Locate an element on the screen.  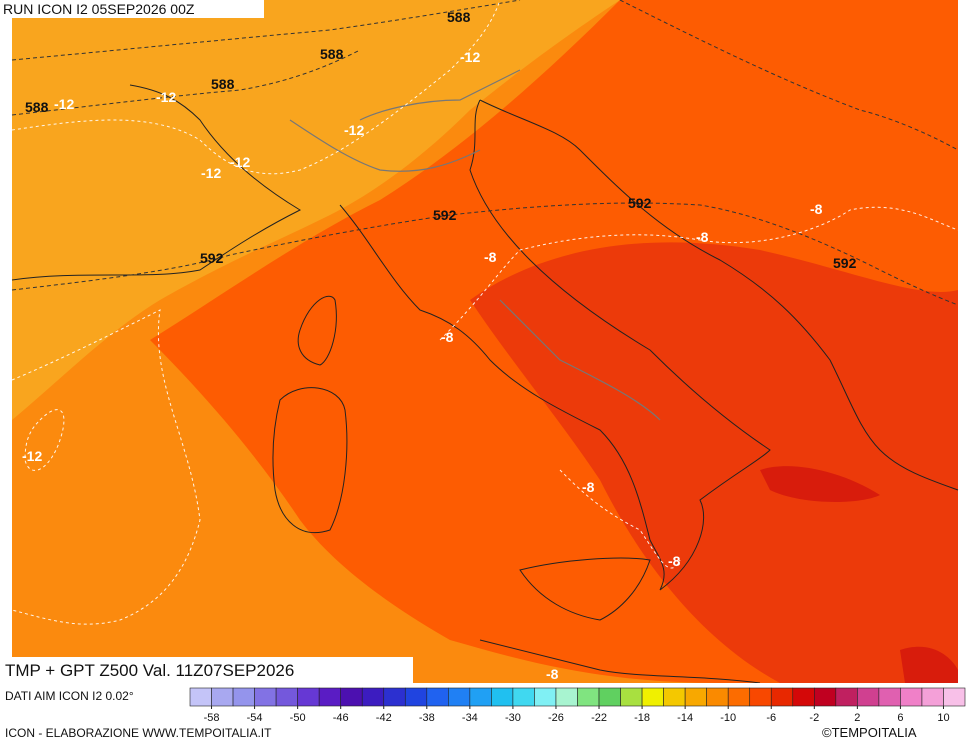
title-box is located at coordinates (206, 670).